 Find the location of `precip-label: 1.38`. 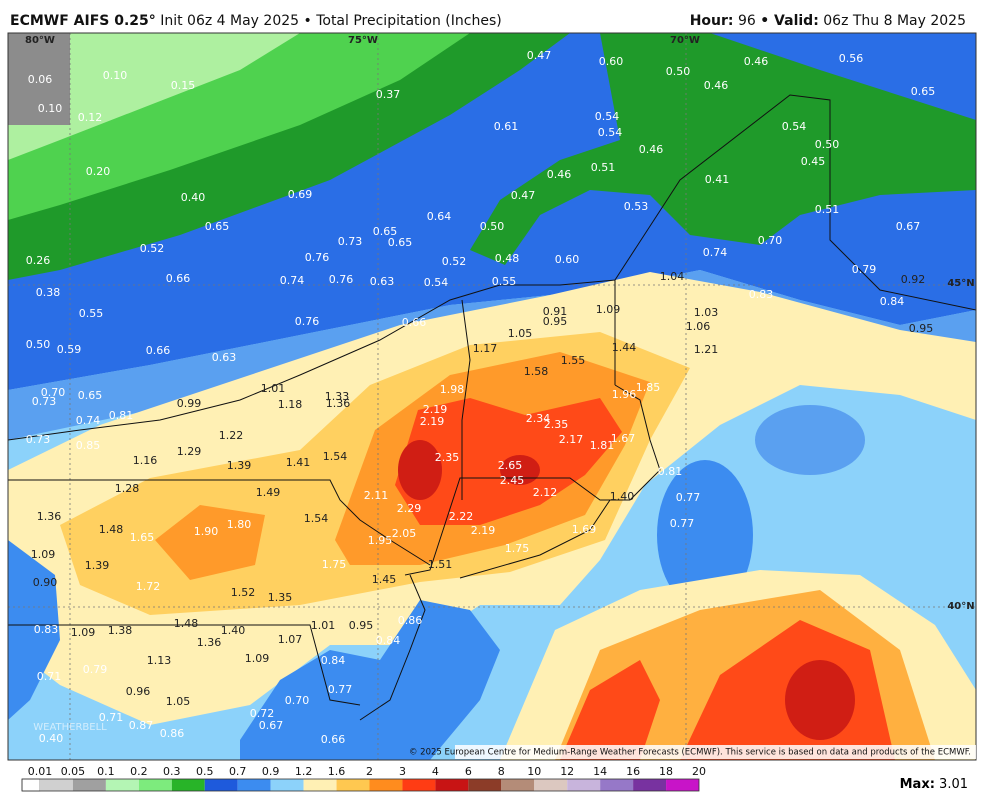

precip-label: 1.38 is located at coordinates (120, 630).